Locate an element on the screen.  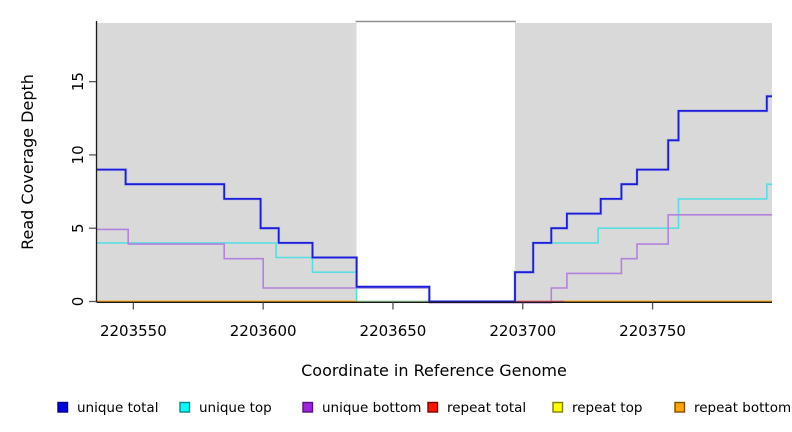
y-tick-label: 5 is located at coordinates (78, 228).